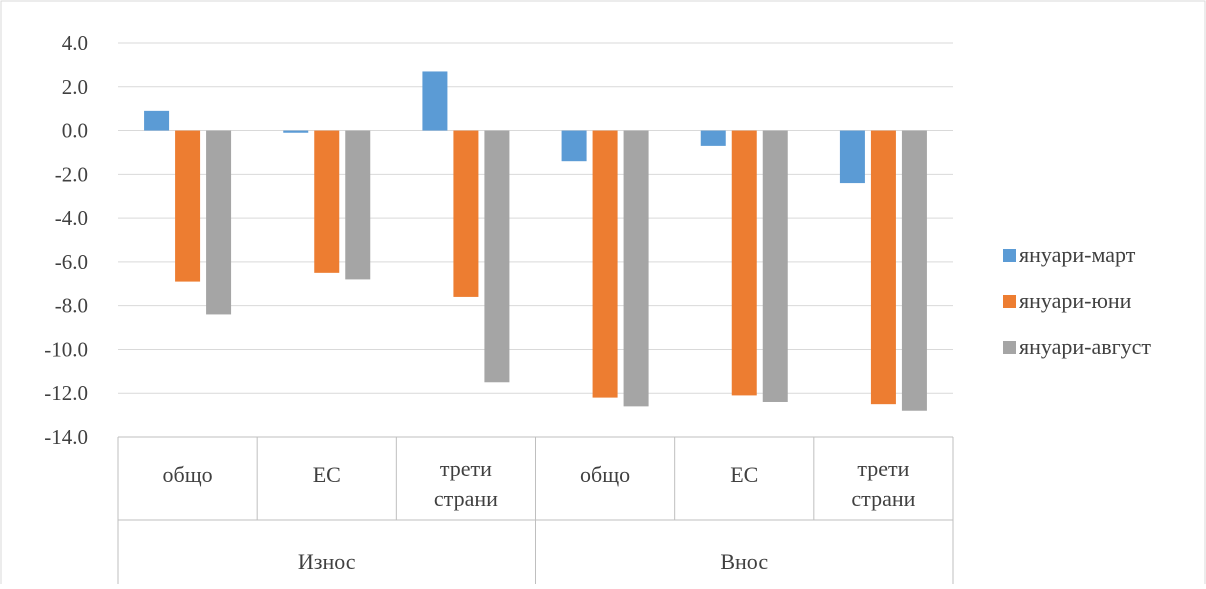  What do you see at coordinates (71, 174) in the screenshot?
I see `y-tick-label: -2.0` at bounding box center [71, 174].